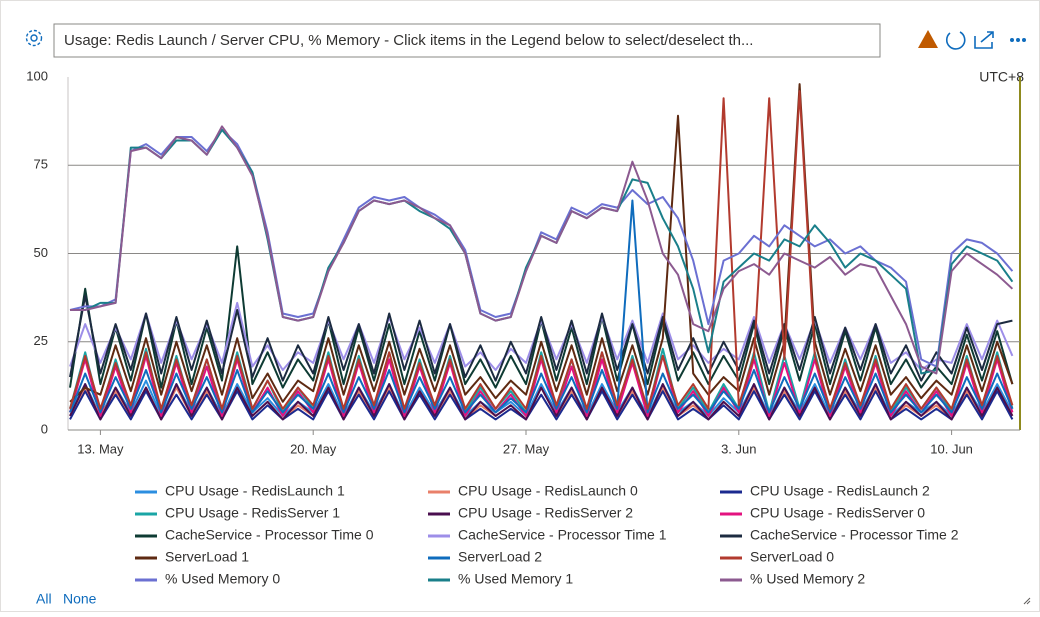 The height and width of the screenshot is (617, 1040). What do you see at coordinates (313, 448) in the screenshot?
I see `x-tick-label: 20. May` at bounding box center [313, 448].